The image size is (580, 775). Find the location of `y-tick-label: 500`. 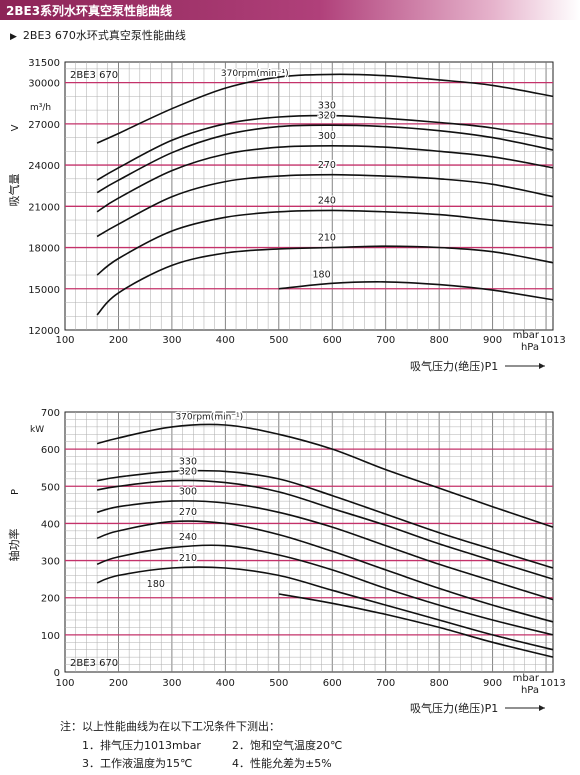

y-tick-label: 500 is located at coordinates (50, 487).